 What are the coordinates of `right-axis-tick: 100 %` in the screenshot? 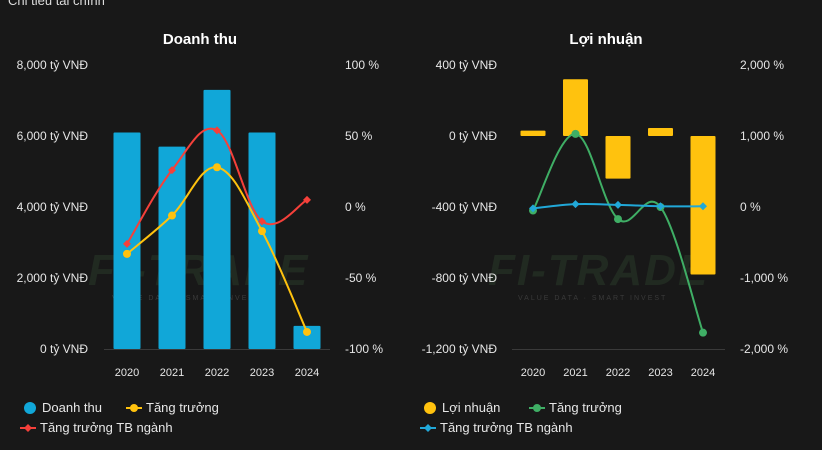 It's located at (362, 65).